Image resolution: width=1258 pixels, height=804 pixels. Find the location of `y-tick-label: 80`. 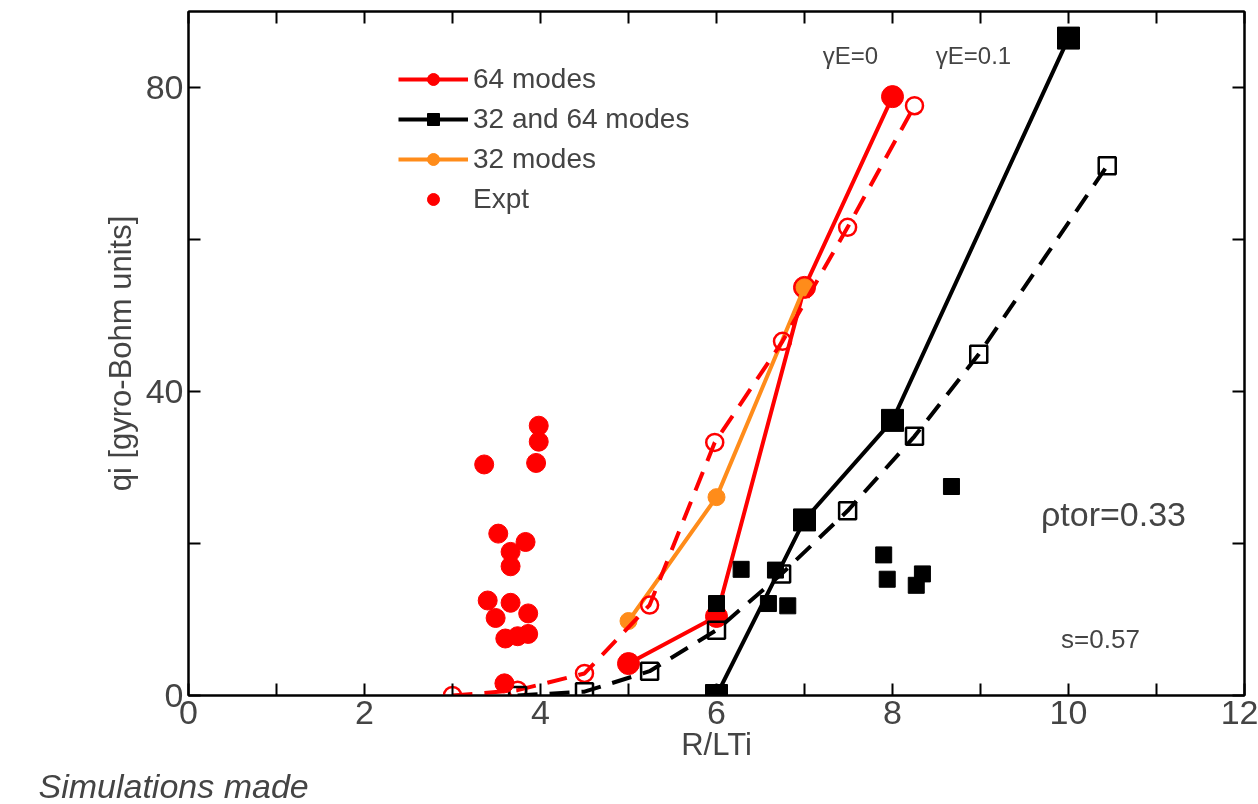

y-tick-label: 80 is located at coordinates (164, 87).